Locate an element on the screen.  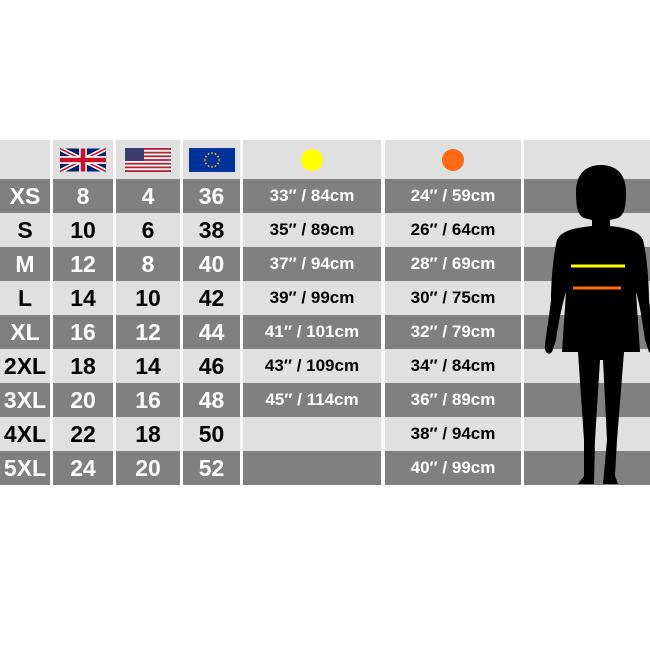
table-cell-uk: 14 is located at coordinates (83, 298).